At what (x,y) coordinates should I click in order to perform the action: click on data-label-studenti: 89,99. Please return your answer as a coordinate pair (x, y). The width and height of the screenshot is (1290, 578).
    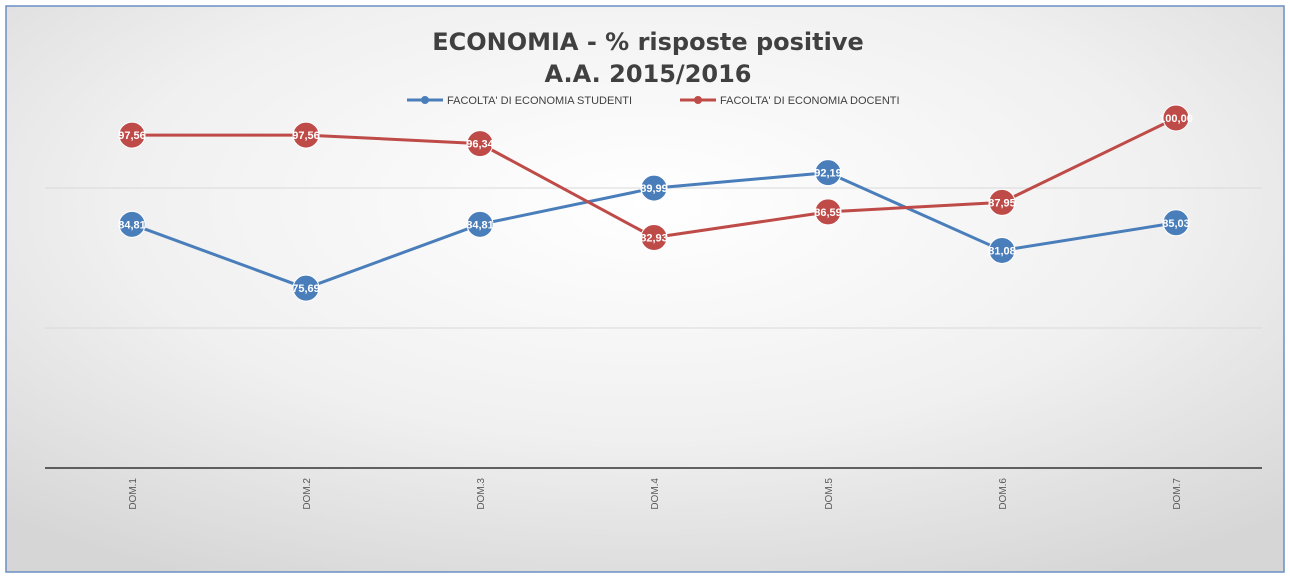
    Looking at the image, I should click on (654, 189).